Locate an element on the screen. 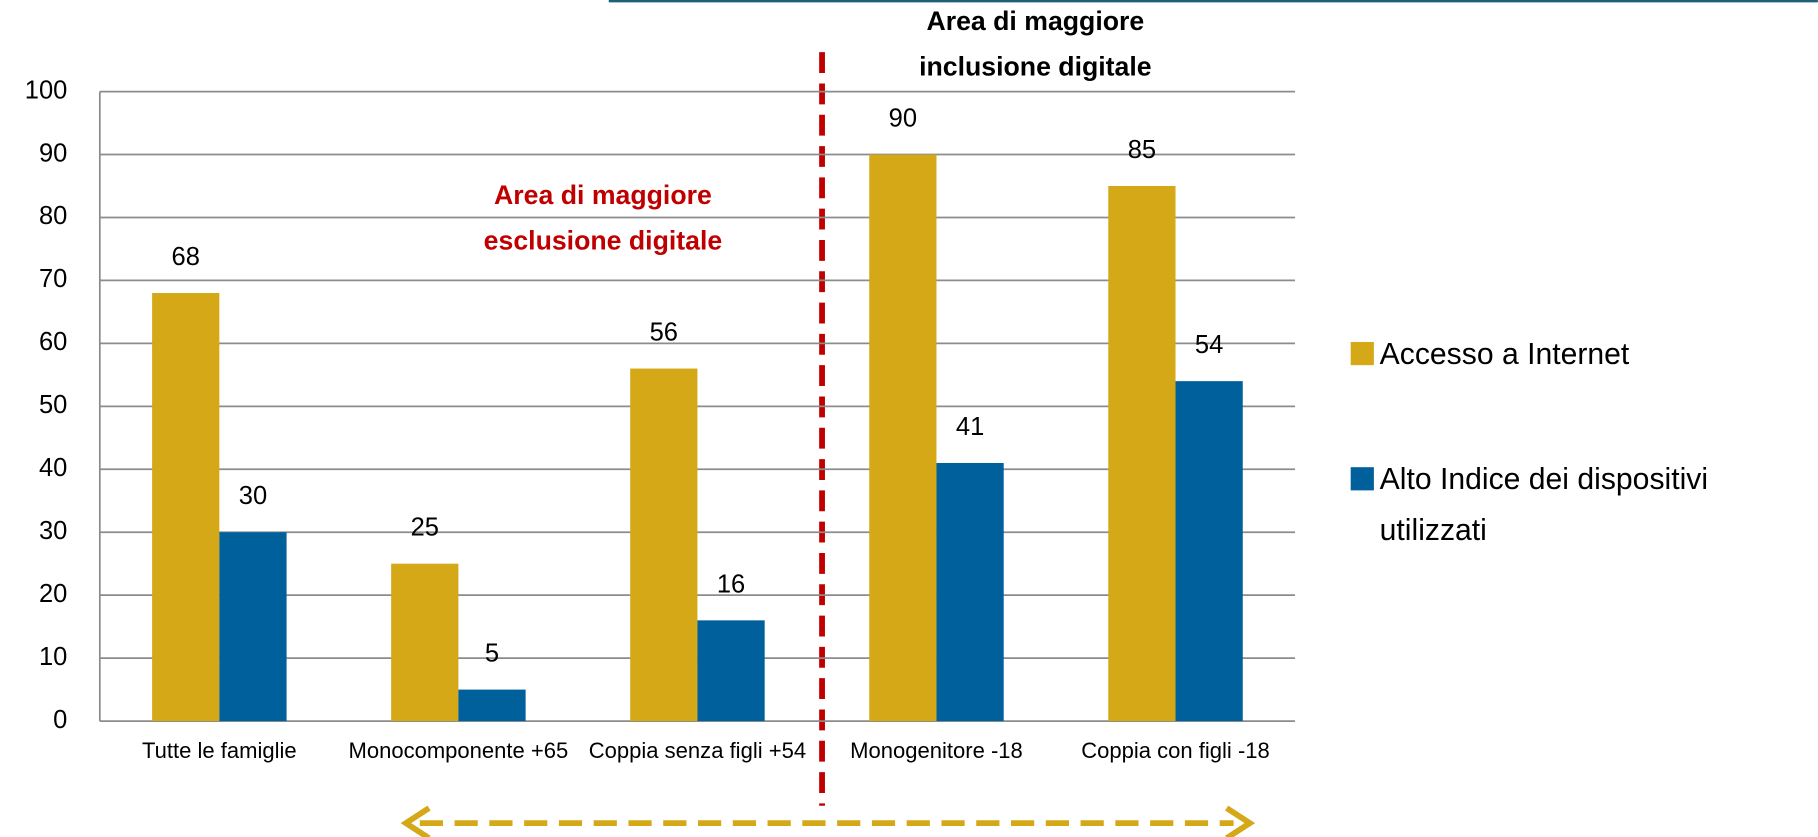 The height and width of the screenshot is (837, 1818). y-tick-label: 100 is located at coordinates (46, 90).